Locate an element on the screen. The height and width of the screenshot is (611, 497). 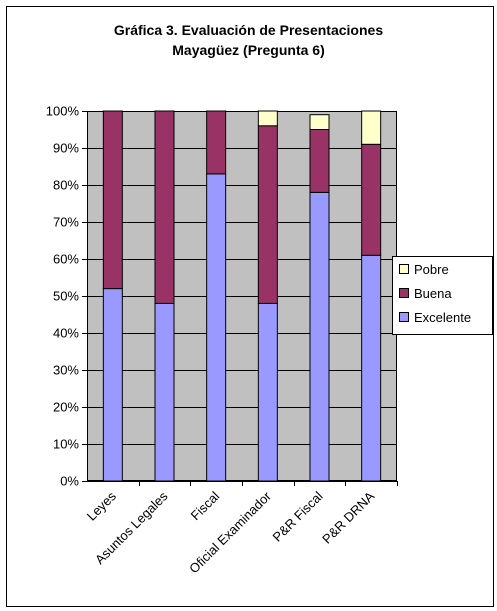
legend-swatch-pobre is located at coordinates (404, 269).